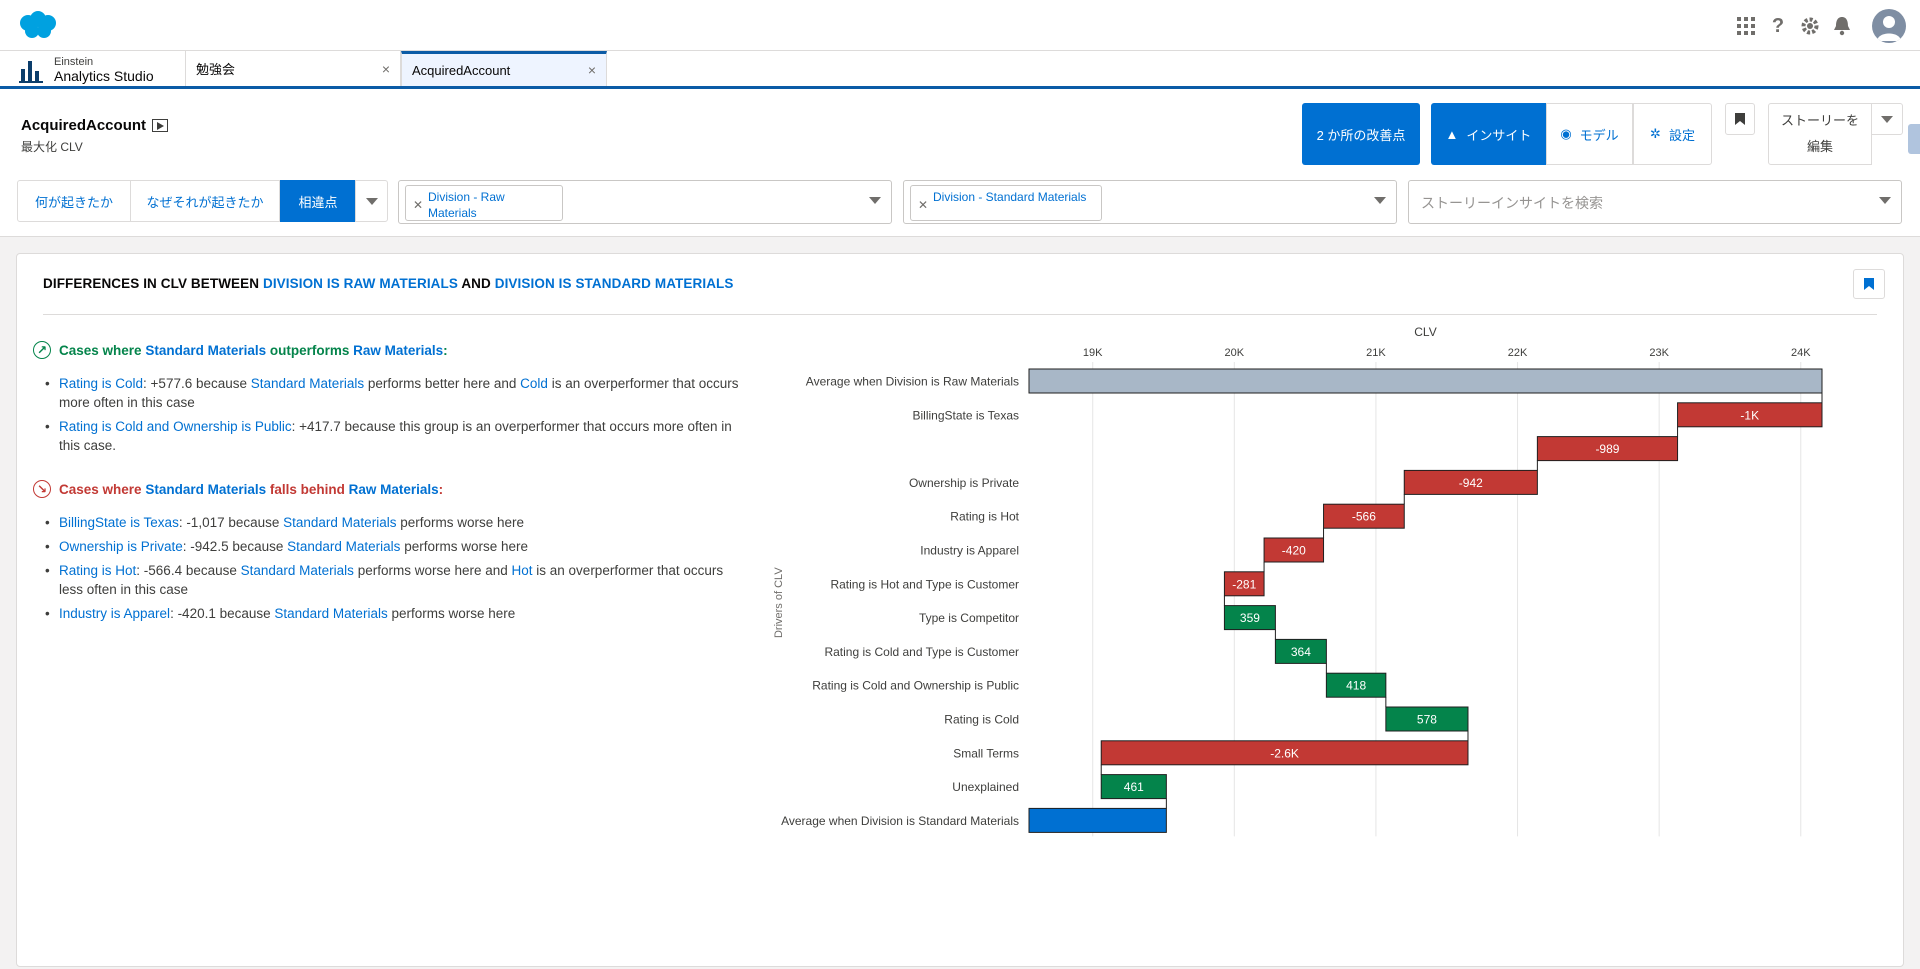  Describe the element at coordinates (1869, 284) in the screenshot. I see `card-bookmark-button` at that location.